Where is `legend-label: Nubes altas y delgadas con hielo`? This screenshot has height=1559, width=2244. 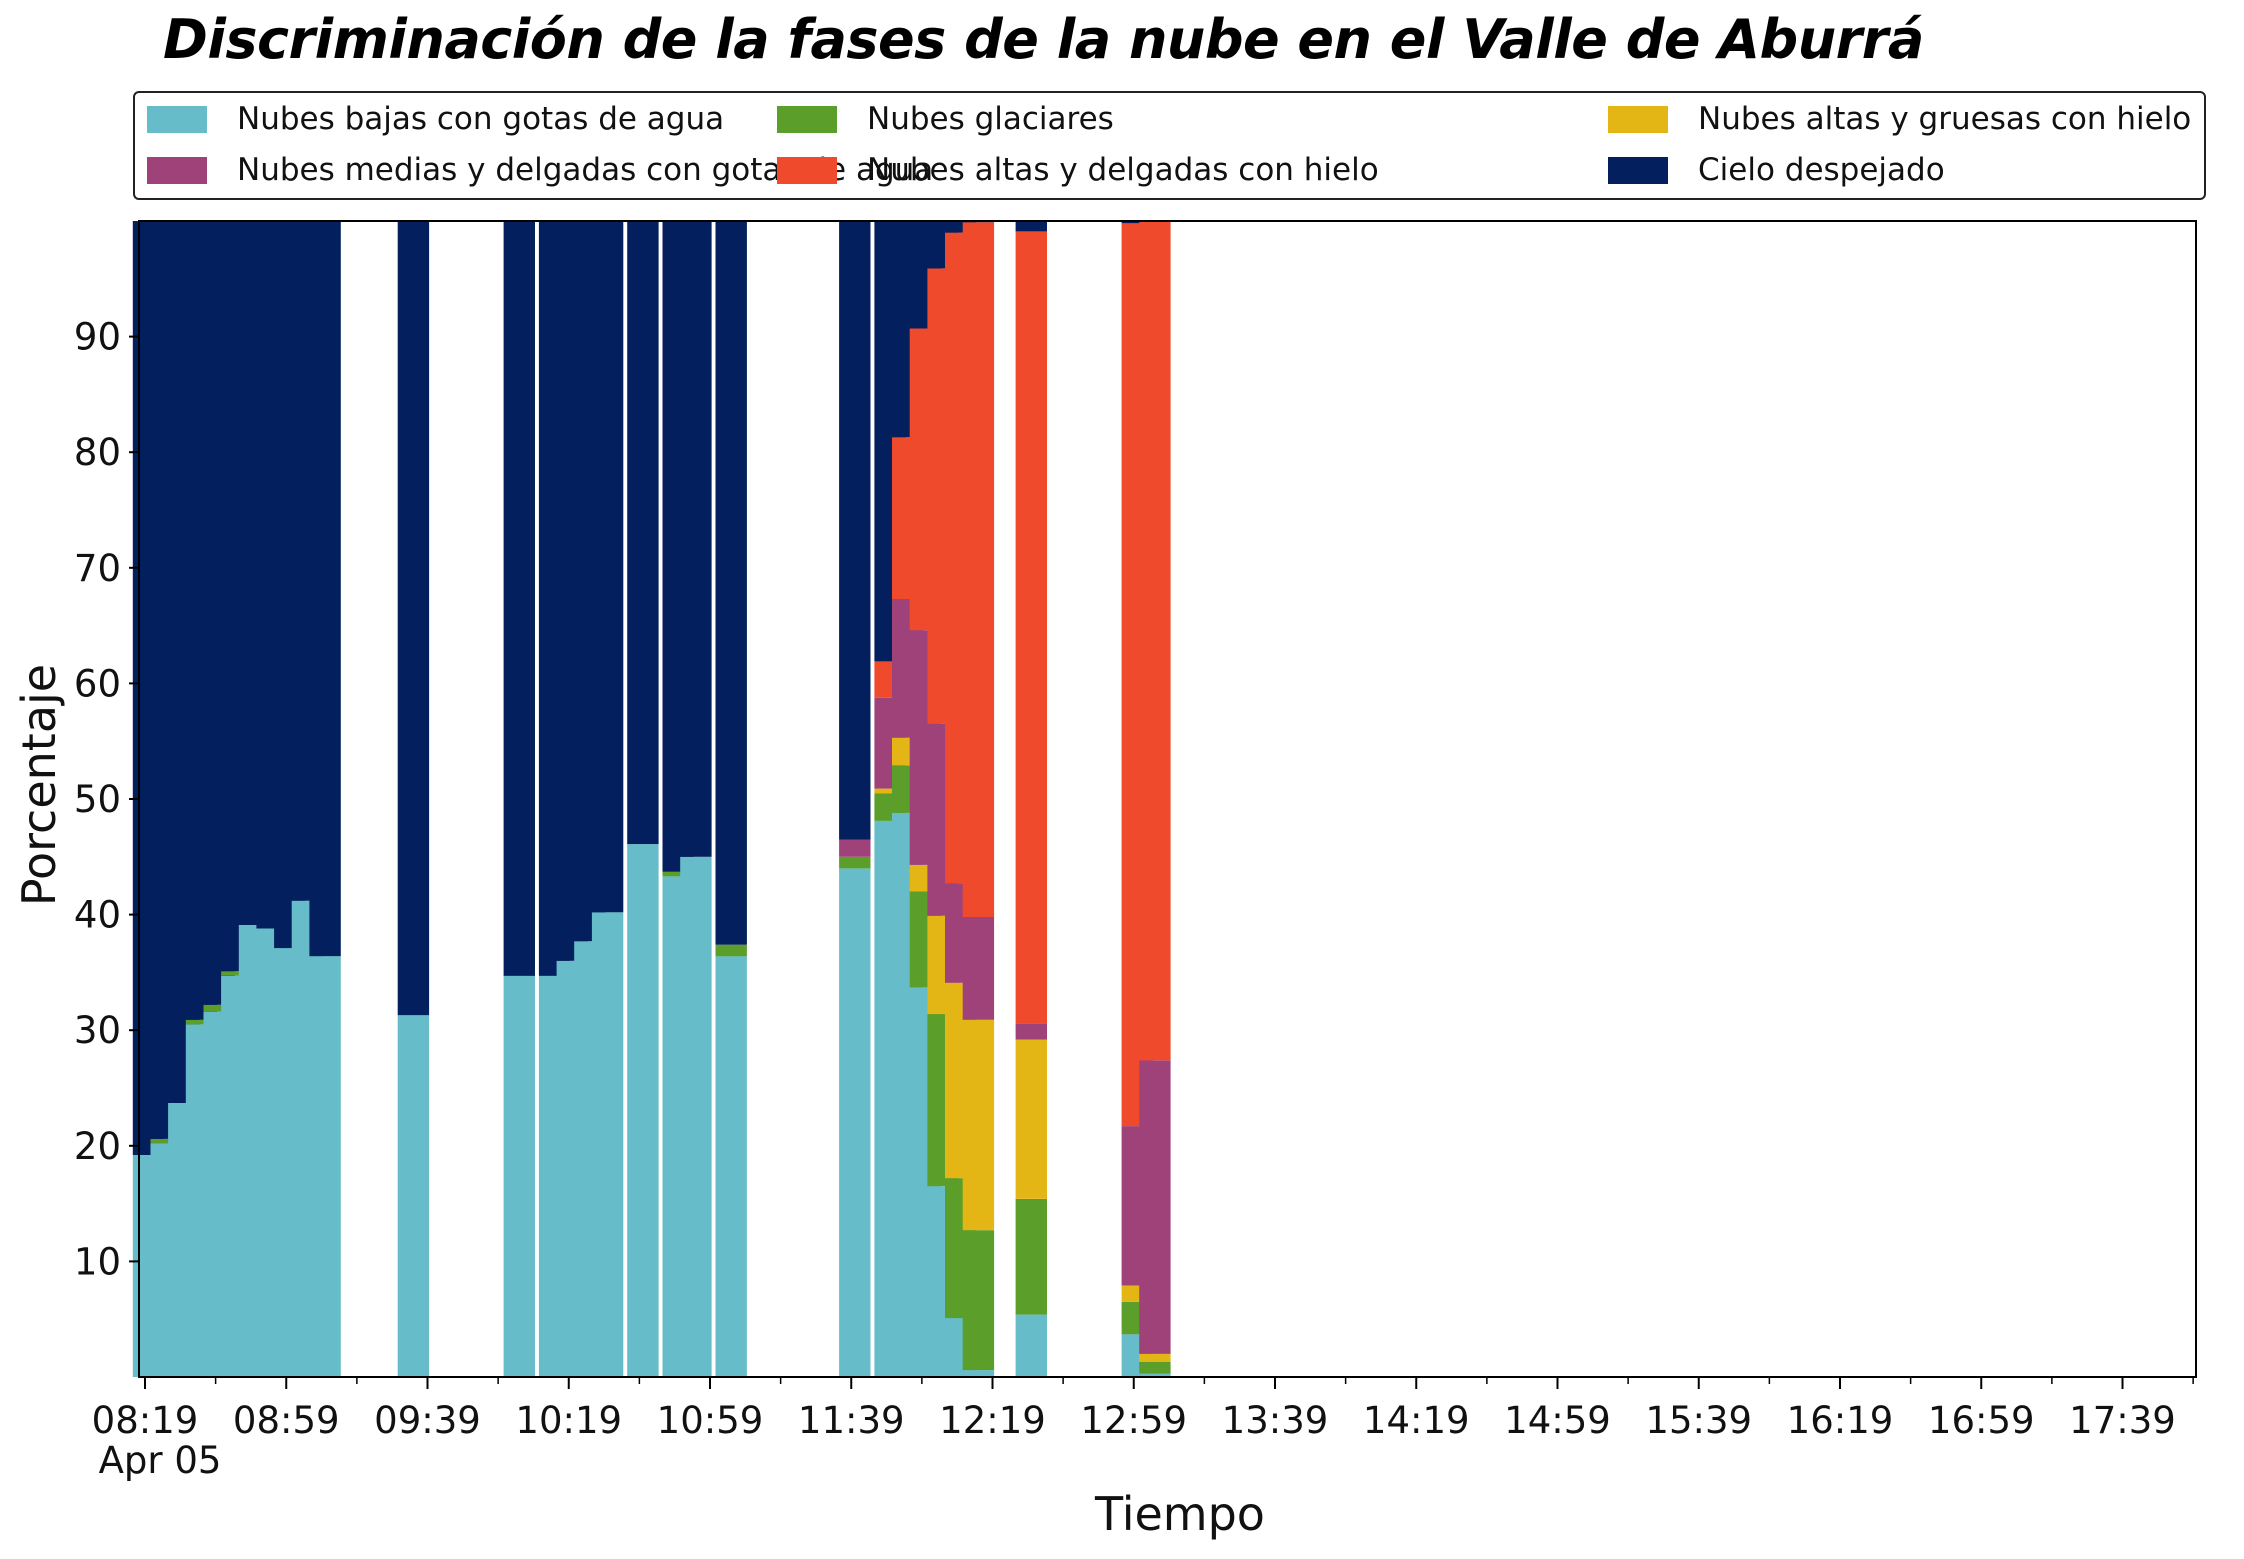 legend-label: Nubes altas y delgadas con hielo is located at coordinates (1123, 170).